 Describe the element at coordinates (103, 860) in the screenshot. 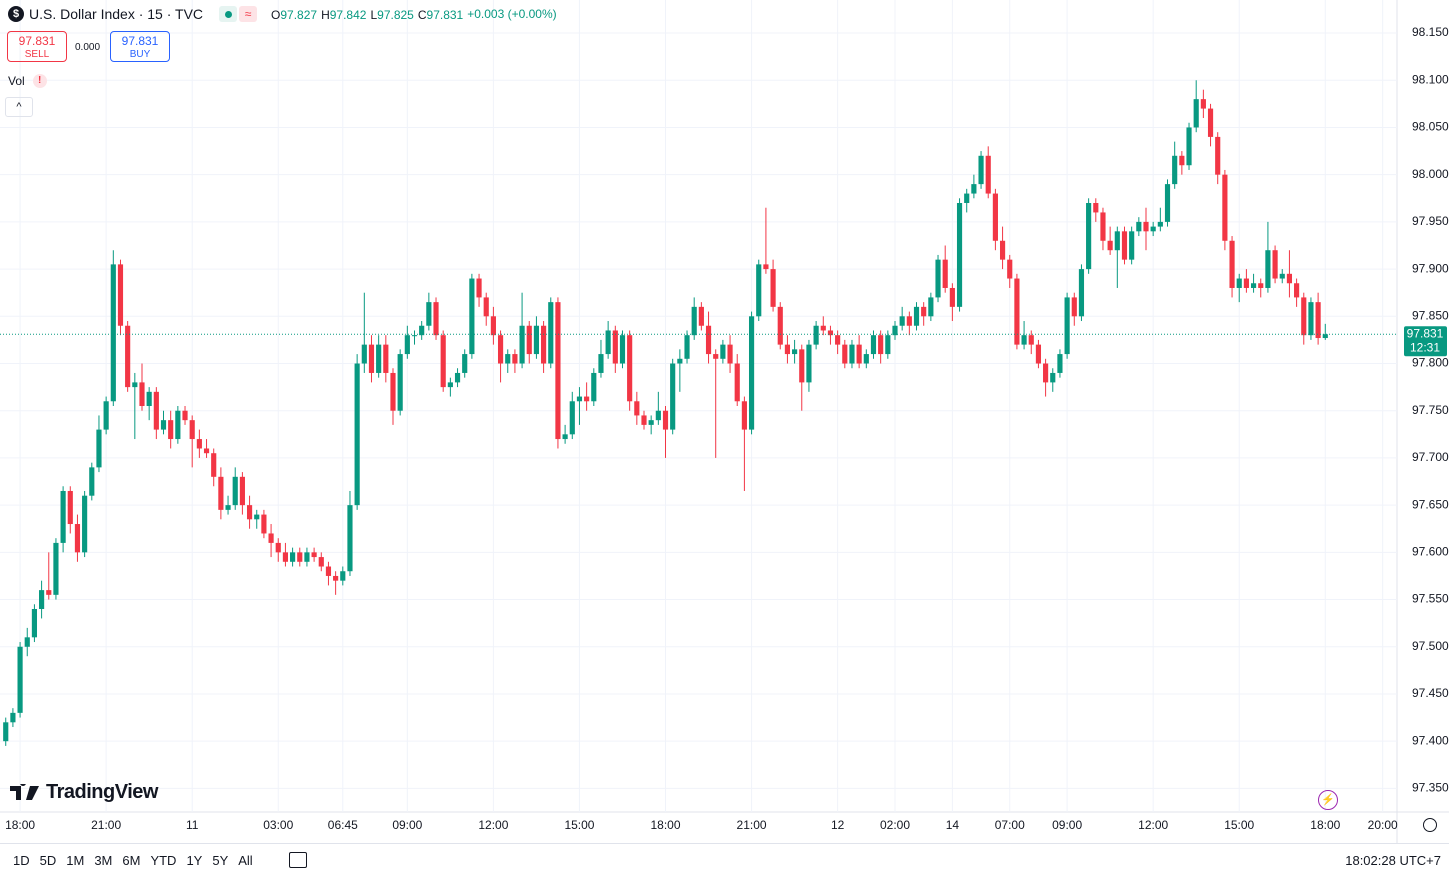

I see `range-button: 3M` at that location.